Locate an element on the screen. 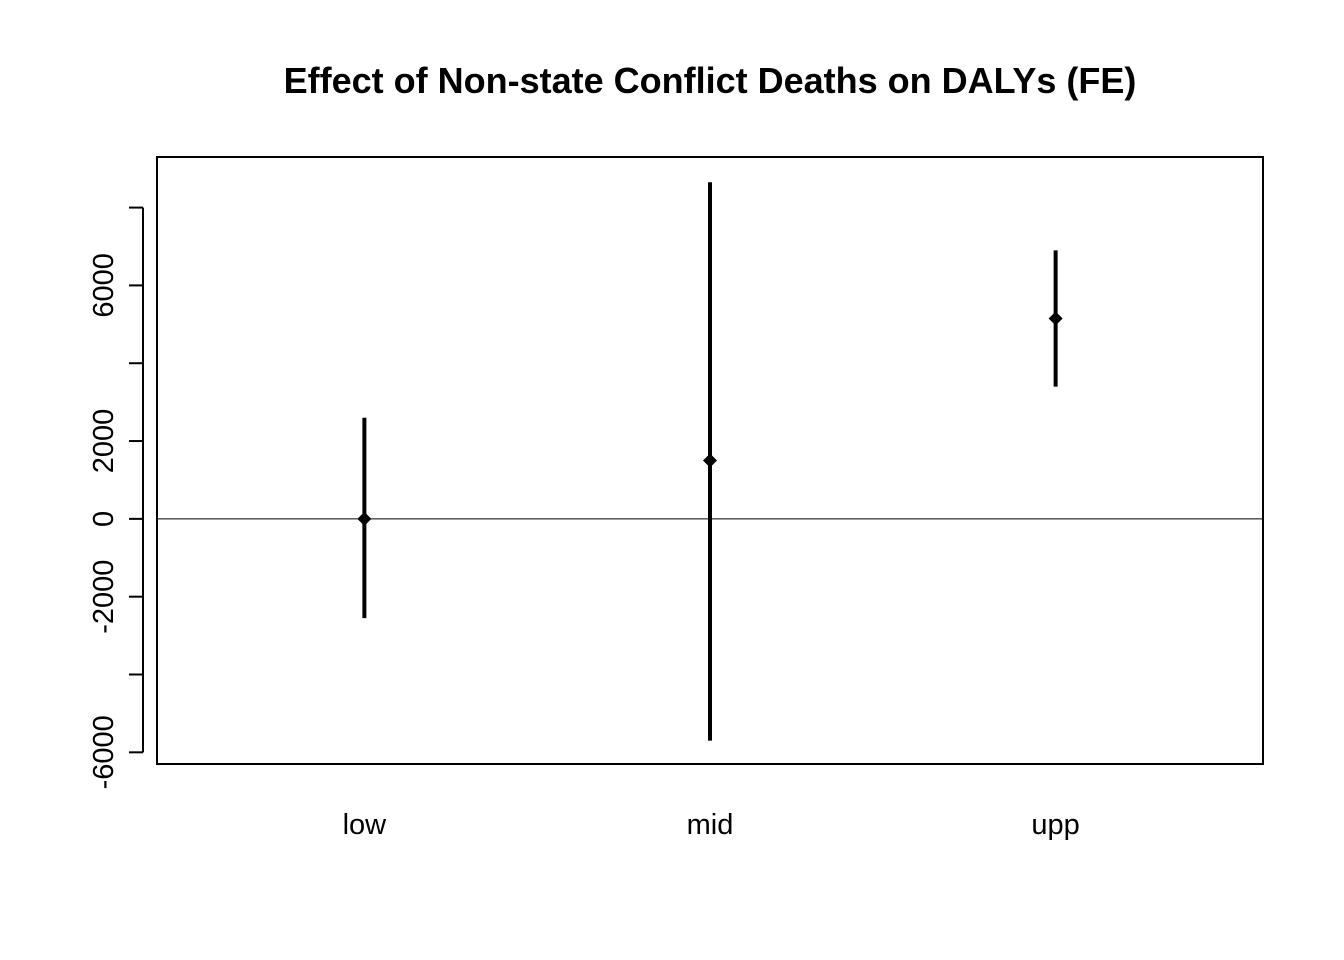 The width and height of the screenshot is (1344, 960). y-tick-label: -6000 is located at coordinates (104, 752).